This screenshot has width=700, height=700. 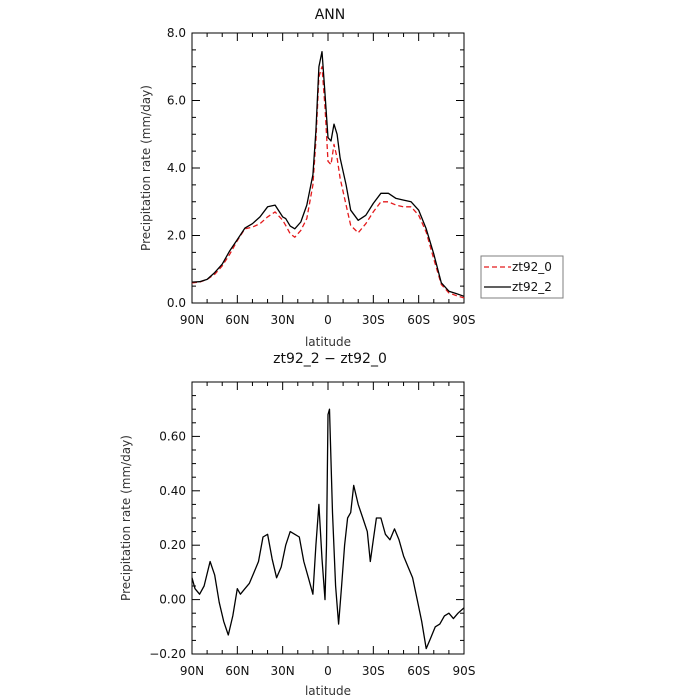 I want to click on top-series-lines, so click(x=328, y=174).